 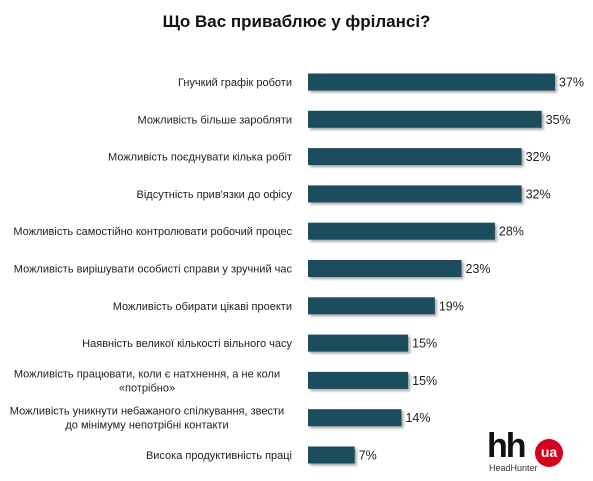 I want to click on category-label-10-line-2: до мінімуму непотрібні контакти, so click(x=146, y=426).